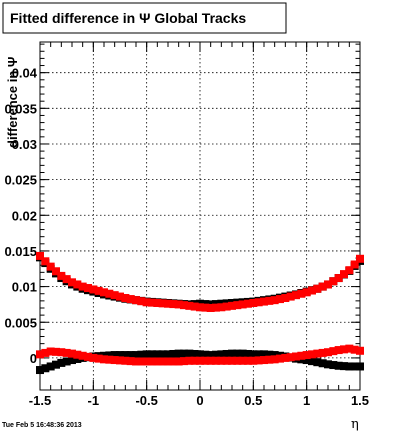  I want to click on x-tick-labels: -1.5 -1 -0.5 0 0.5 1 1.5, so click(199, 400).